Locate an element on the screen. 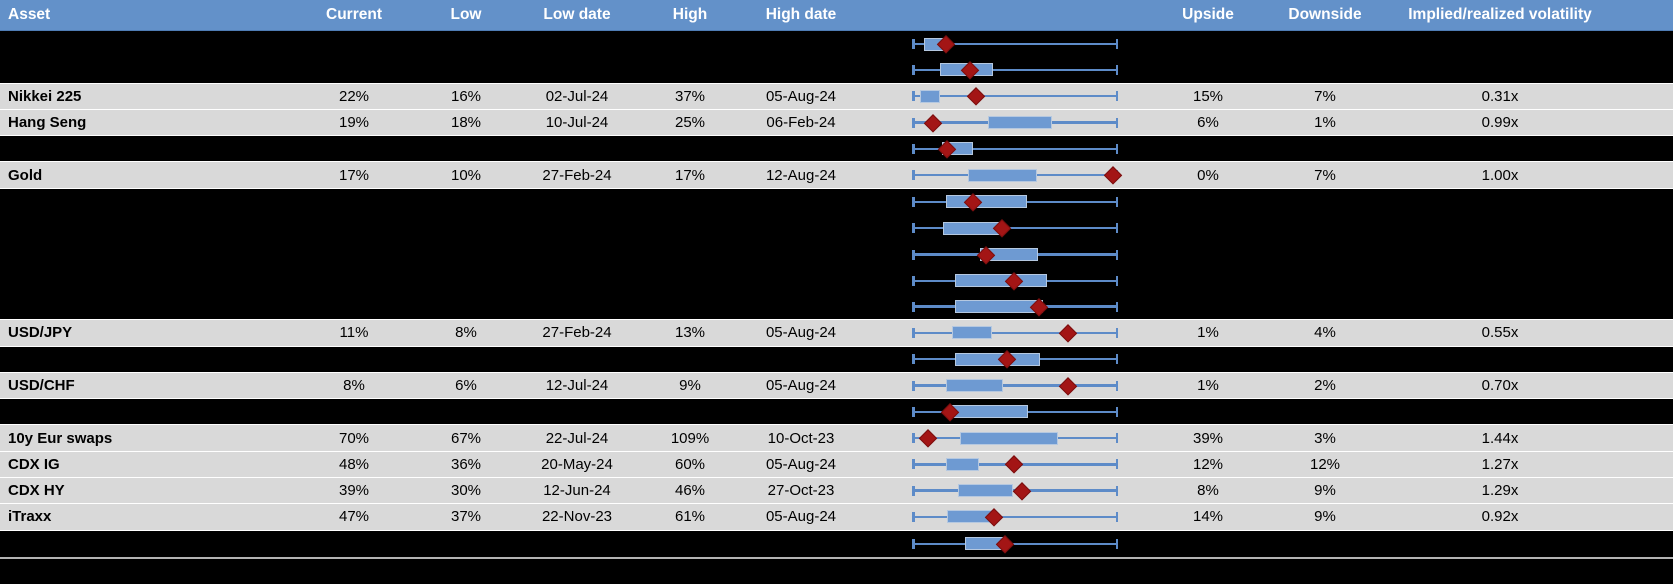 This screenshot has height=584, width=1673. upside-value: 1% is located at coordinates (1208, 385).